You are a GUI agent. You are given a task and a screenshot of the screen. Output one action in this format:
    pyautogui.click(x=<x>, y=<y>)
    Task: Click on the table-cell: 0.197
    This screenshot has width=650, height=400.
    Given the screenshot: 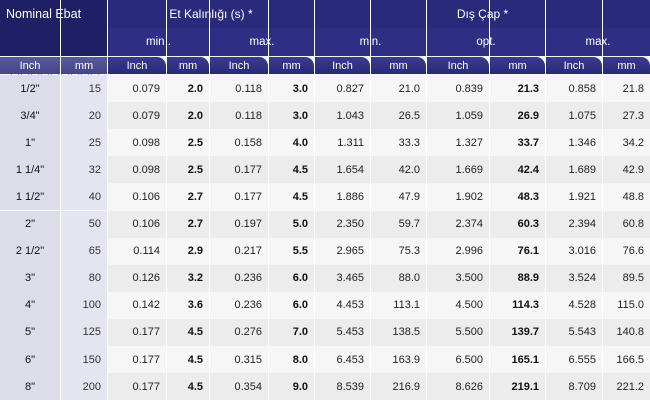 What is the action you would take?
    pyautogui.click(x=248, y=224)
    